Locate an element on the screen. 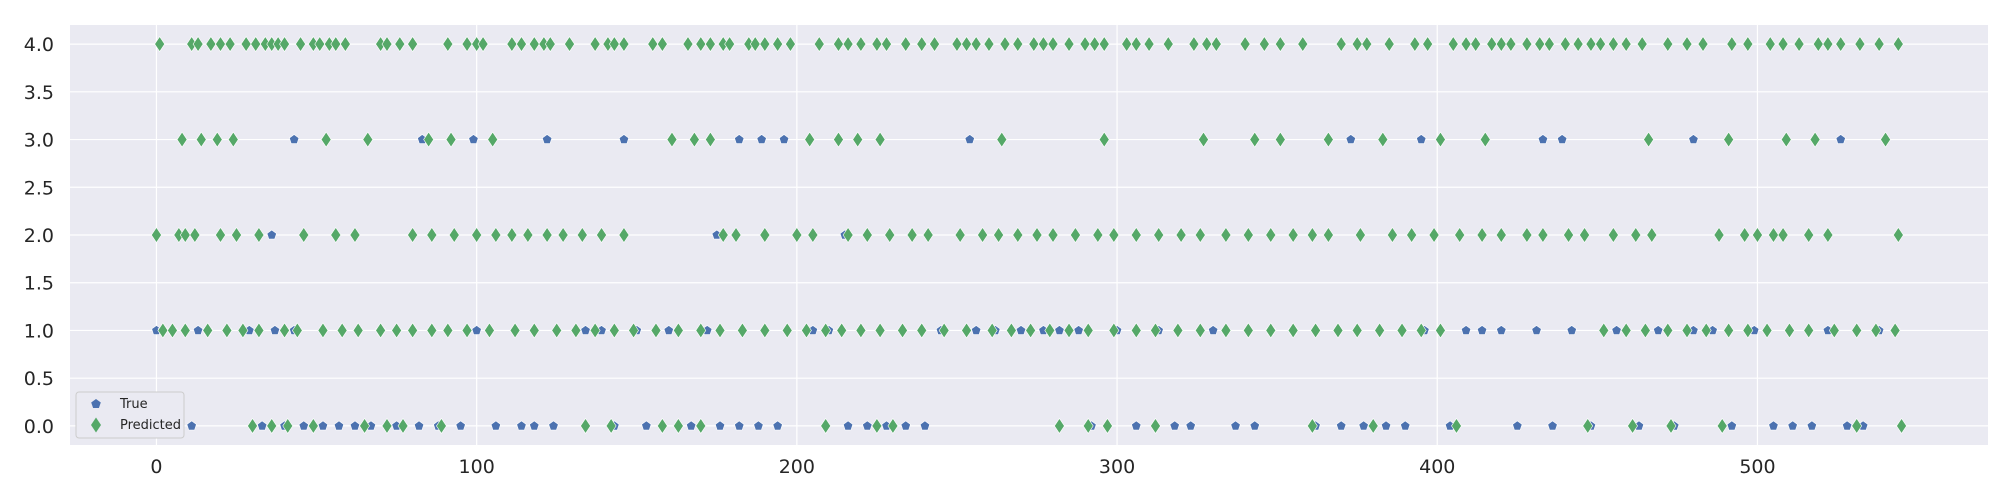  y-tick-label: 1.0 is located at coordinates (39, 331).